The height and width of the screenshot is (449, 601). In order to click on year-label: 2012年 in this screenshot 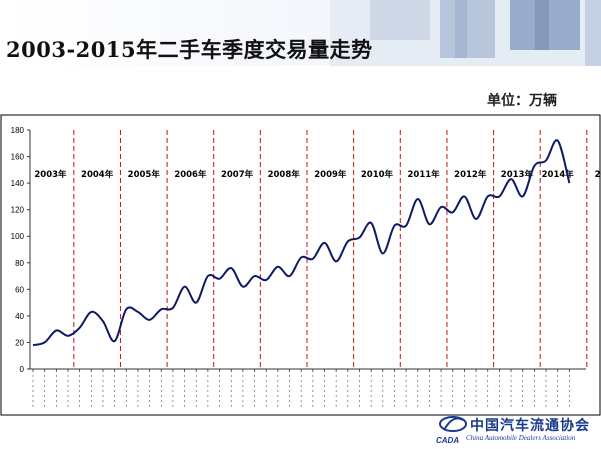, I will do `click(470, 174)`.